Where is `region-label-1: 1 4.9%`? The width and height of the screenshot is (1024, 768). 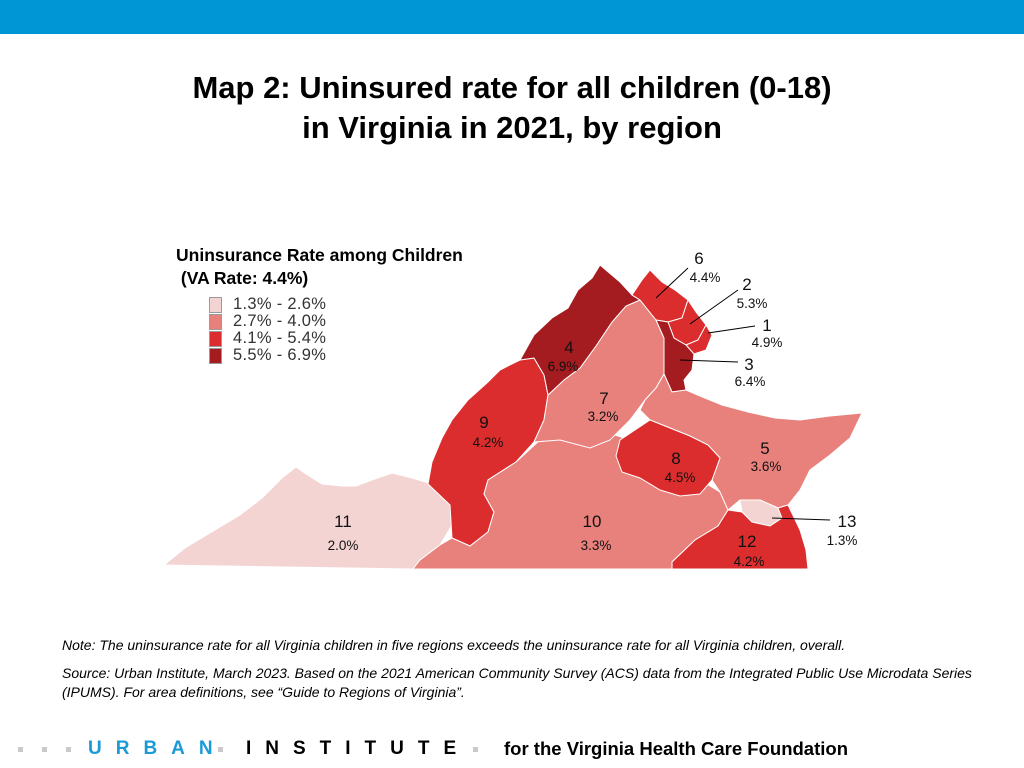
region-label-1: 1 4.9% is located at coordinates (767, 333).